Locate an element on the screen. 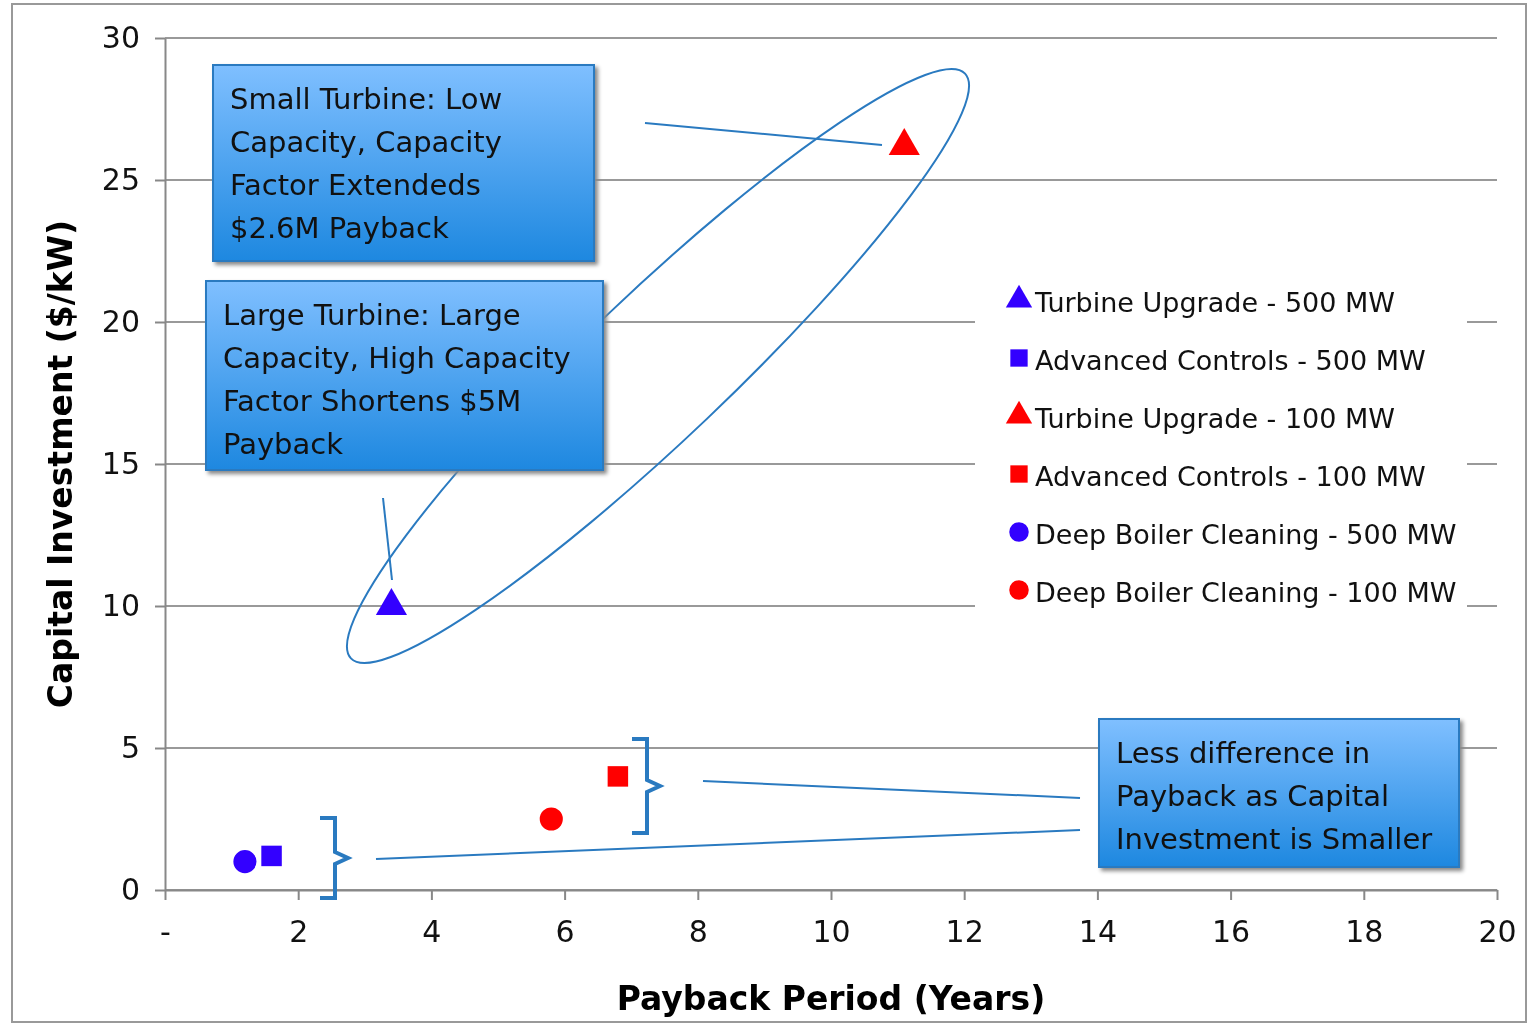 Image resolution: width=1528 pixels, height=1026 pixels. y-tick-label: 20 is located at coordinates (120, 322).